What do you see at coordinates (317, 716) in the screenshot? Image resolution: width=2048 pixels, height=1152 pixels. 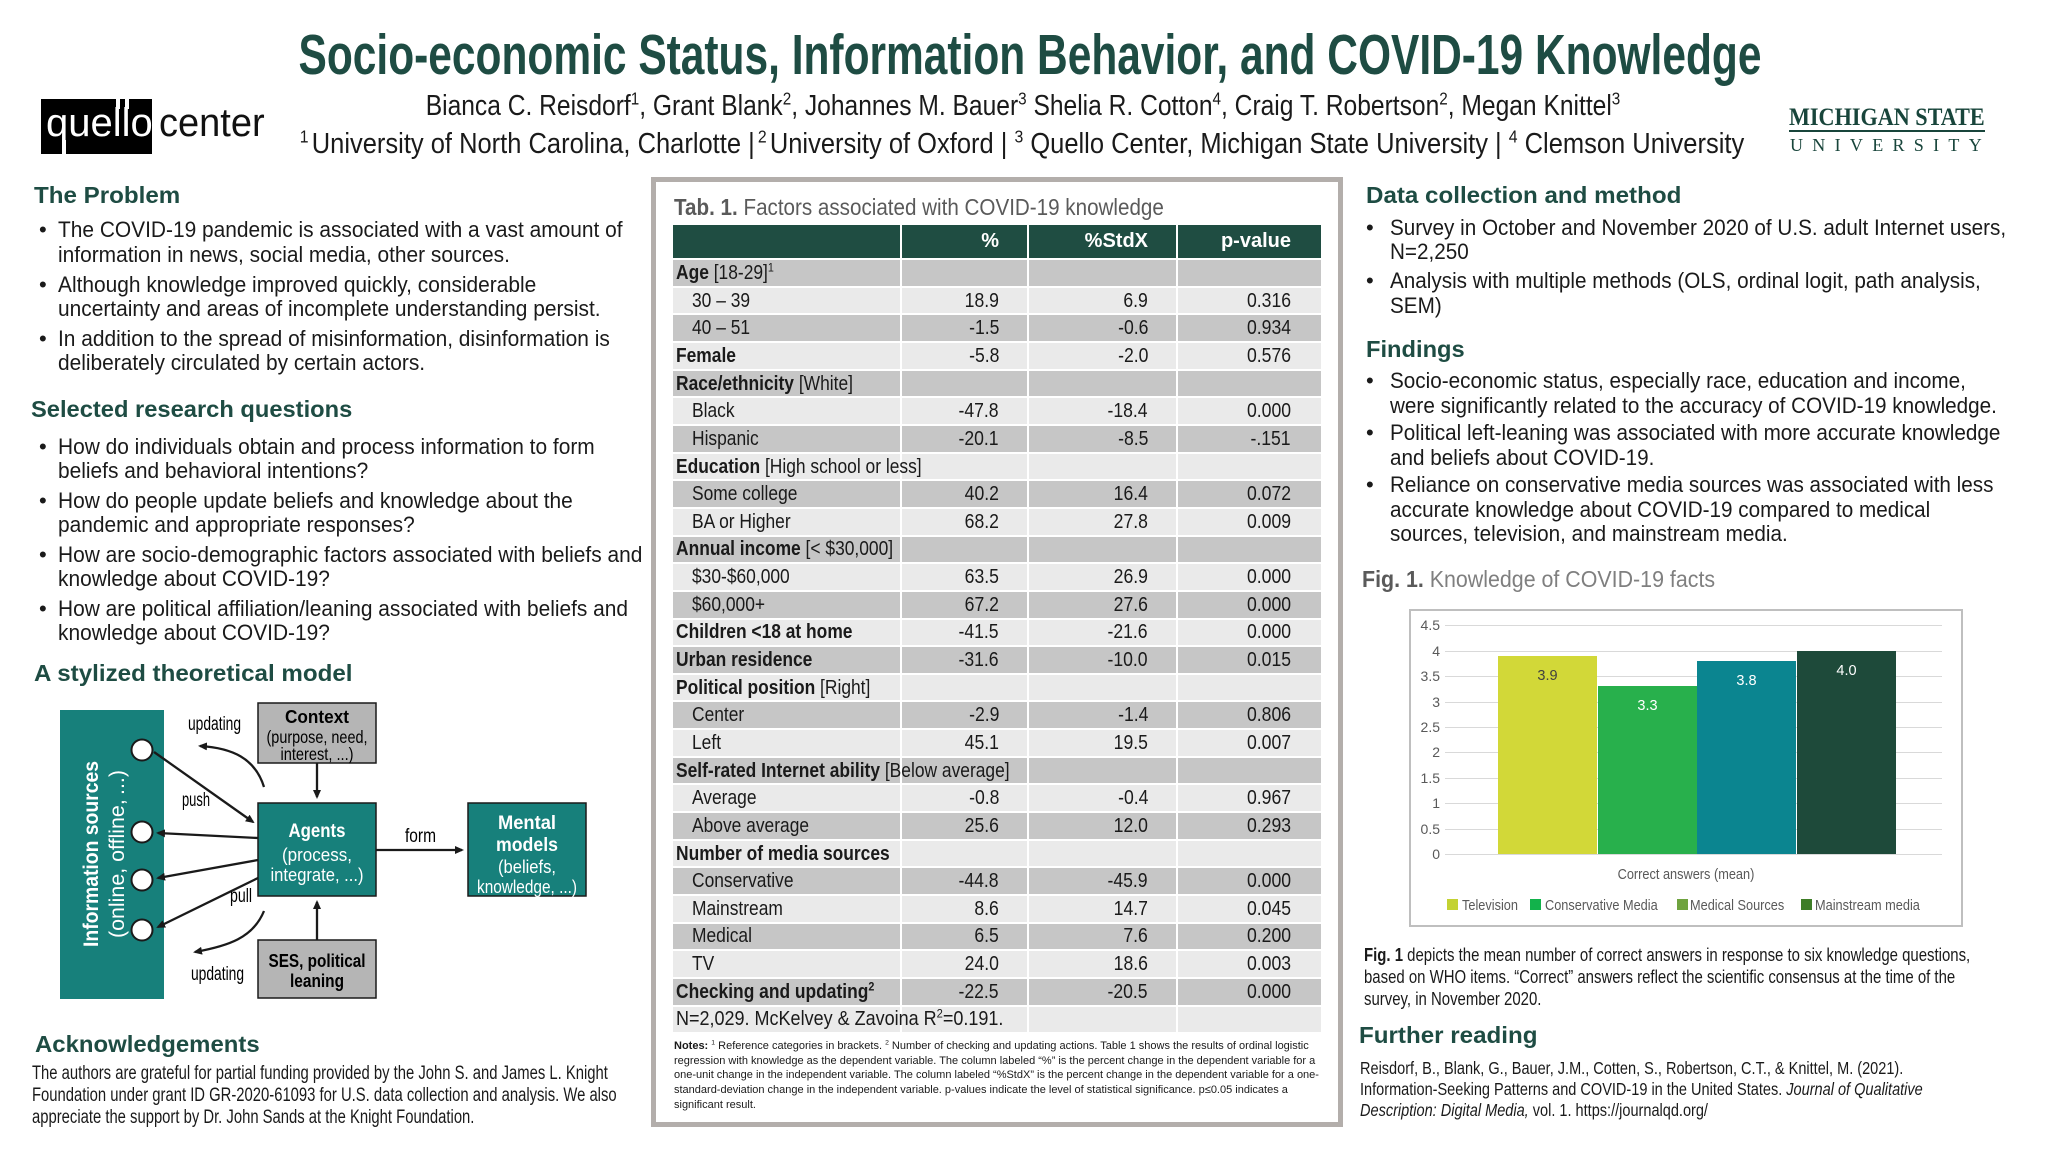 I see `svg-text: Context` at bounding box center [317, 716].